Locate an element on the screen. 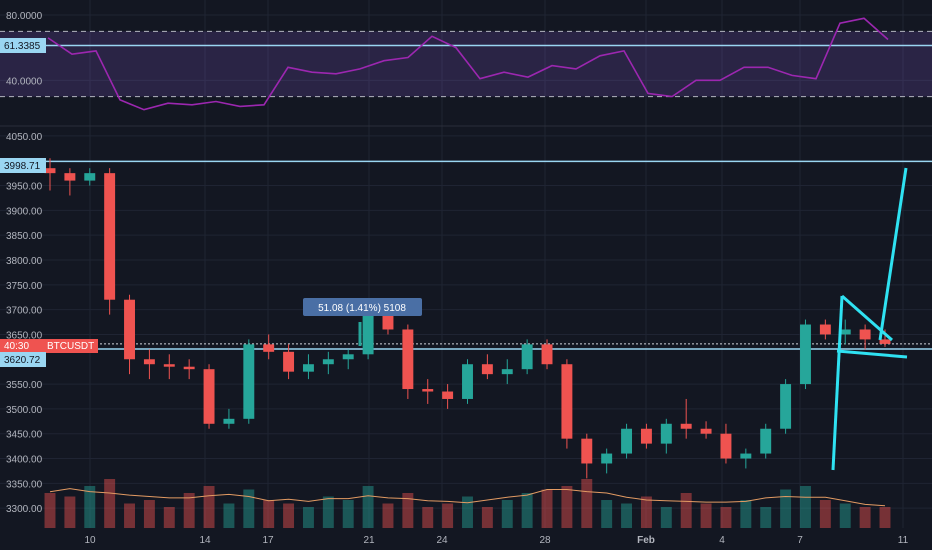  y-tick-label: 3850.00 is located at coordinates (24, 236).